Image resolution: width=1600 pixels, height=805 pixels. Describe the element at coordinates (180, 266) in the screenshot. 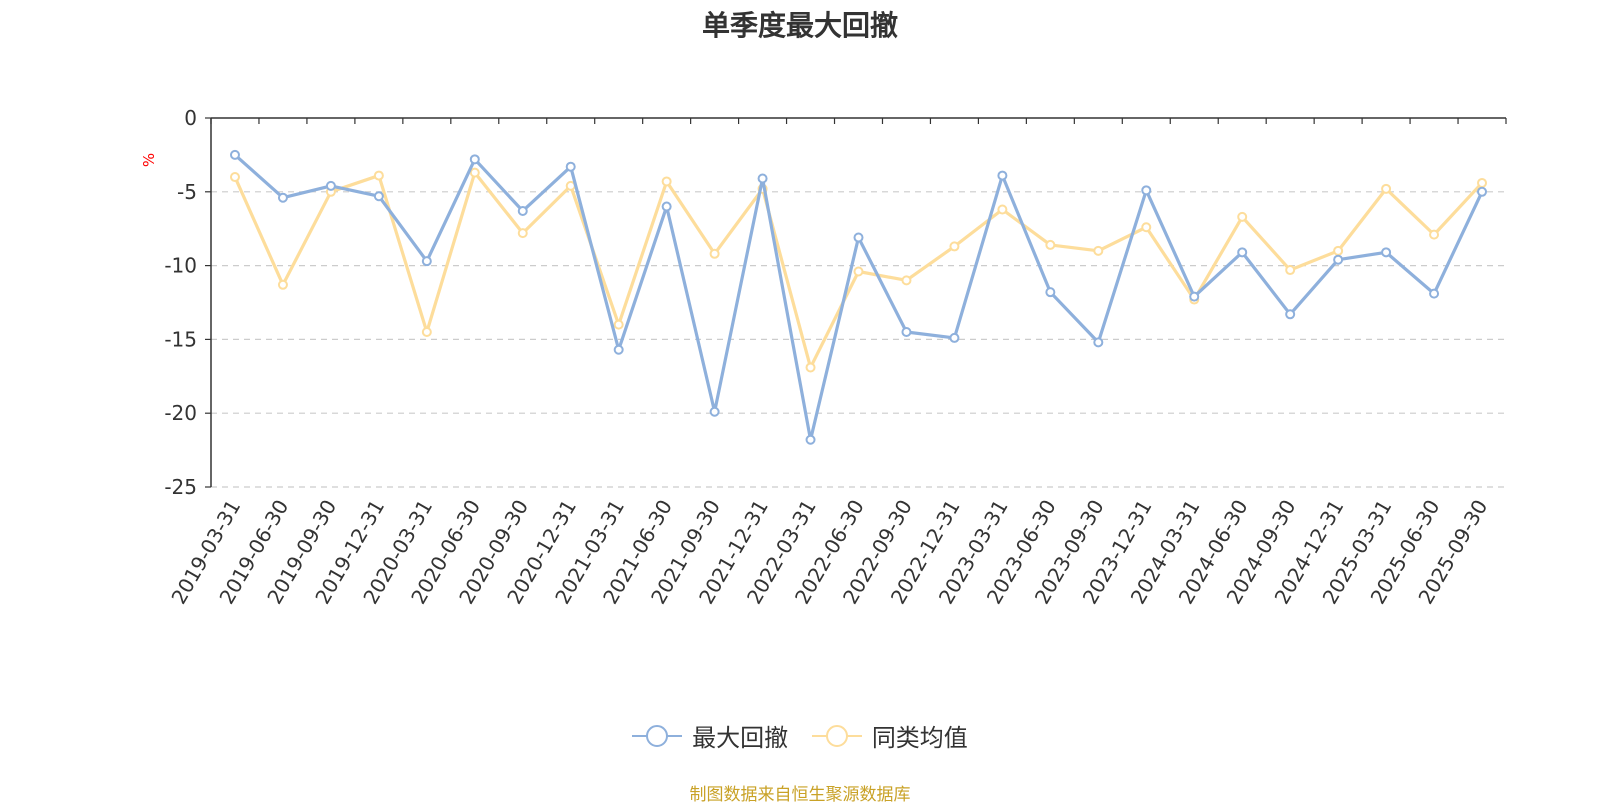

I see `y-tick-label: -10` at that location.